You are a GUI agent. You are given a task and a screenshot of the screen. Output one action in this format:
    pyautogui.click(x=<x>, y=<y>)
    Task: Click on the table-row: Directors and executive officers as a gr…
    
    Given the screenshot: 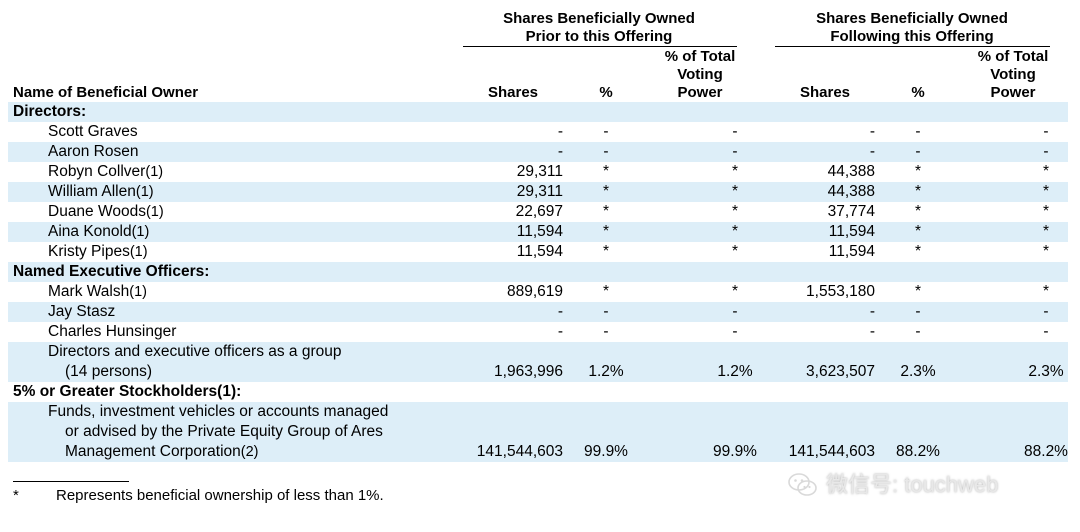 What is the action you would take?
    pyautogui.click(x=538, y=362)
    